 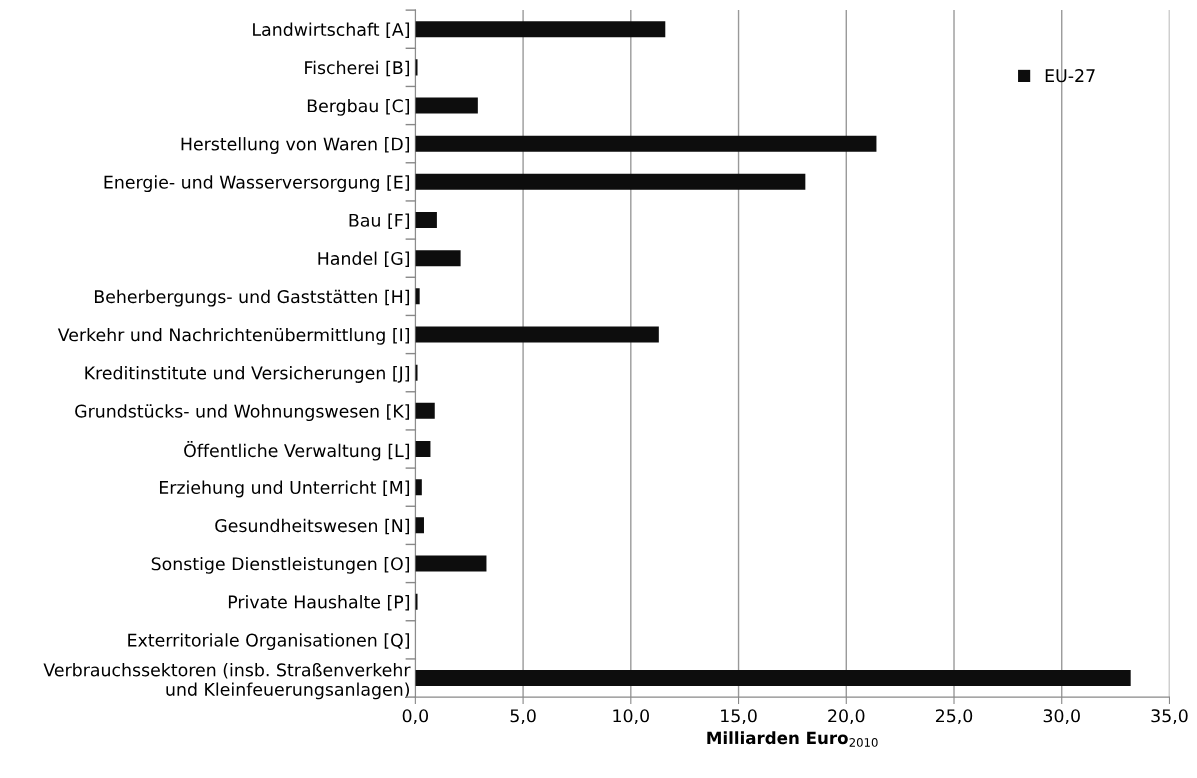 I want to click on y-tick-label: Private Haushalte [P], so click(x=319, y=603).